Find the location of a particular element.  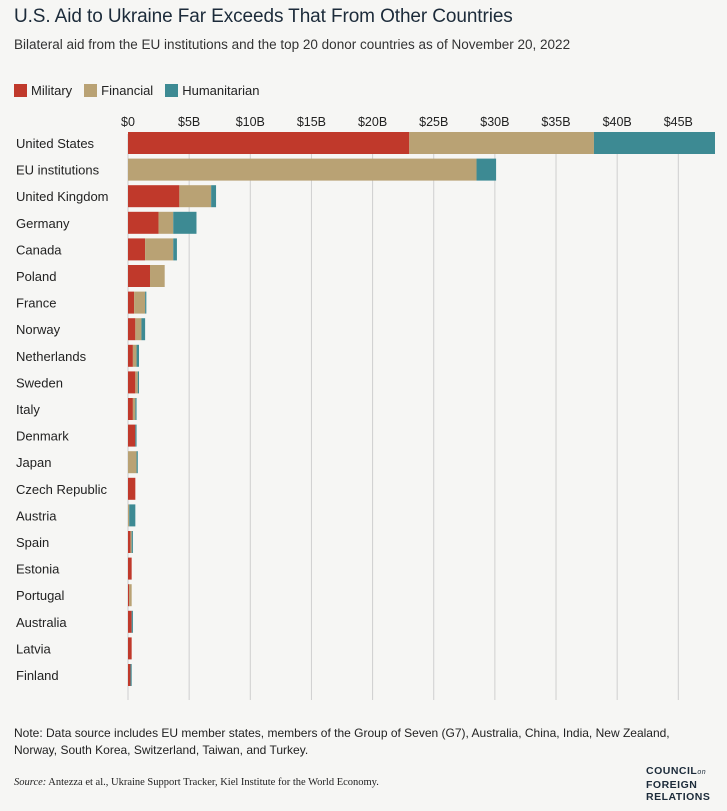

category-label: Italy is located at coordinates (28, 409).